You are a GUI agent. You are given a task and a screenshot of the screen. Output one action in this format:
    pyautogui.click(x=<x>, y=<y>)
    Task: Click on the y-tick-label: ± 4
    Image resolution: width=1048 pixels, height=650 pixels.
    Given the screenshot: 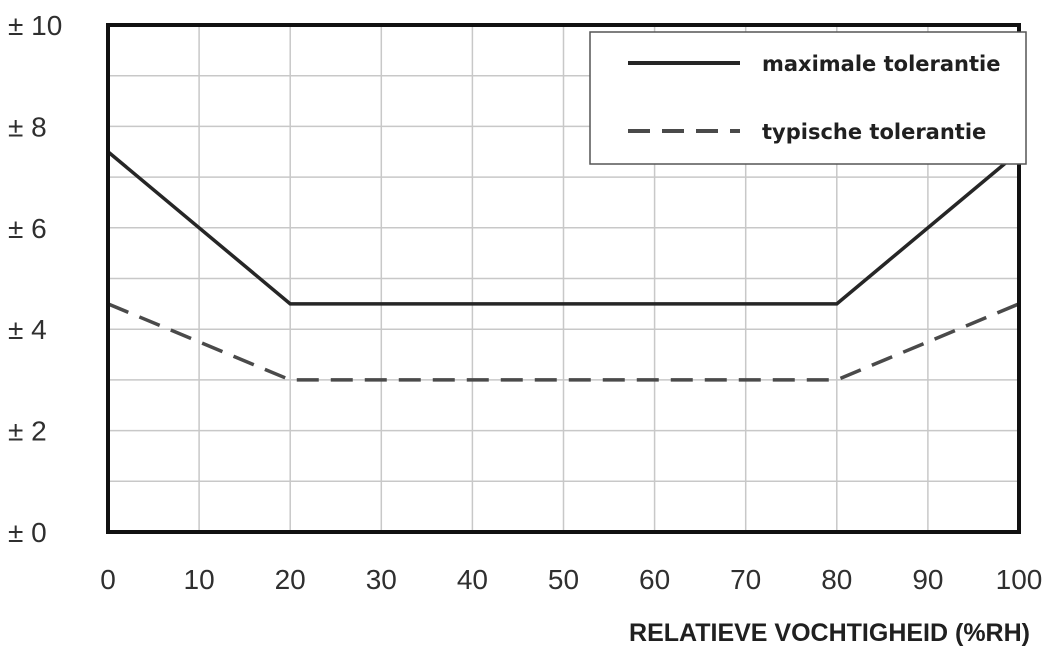 What is the action you would take?
    pyautogui.click(x=27, y=329)
    